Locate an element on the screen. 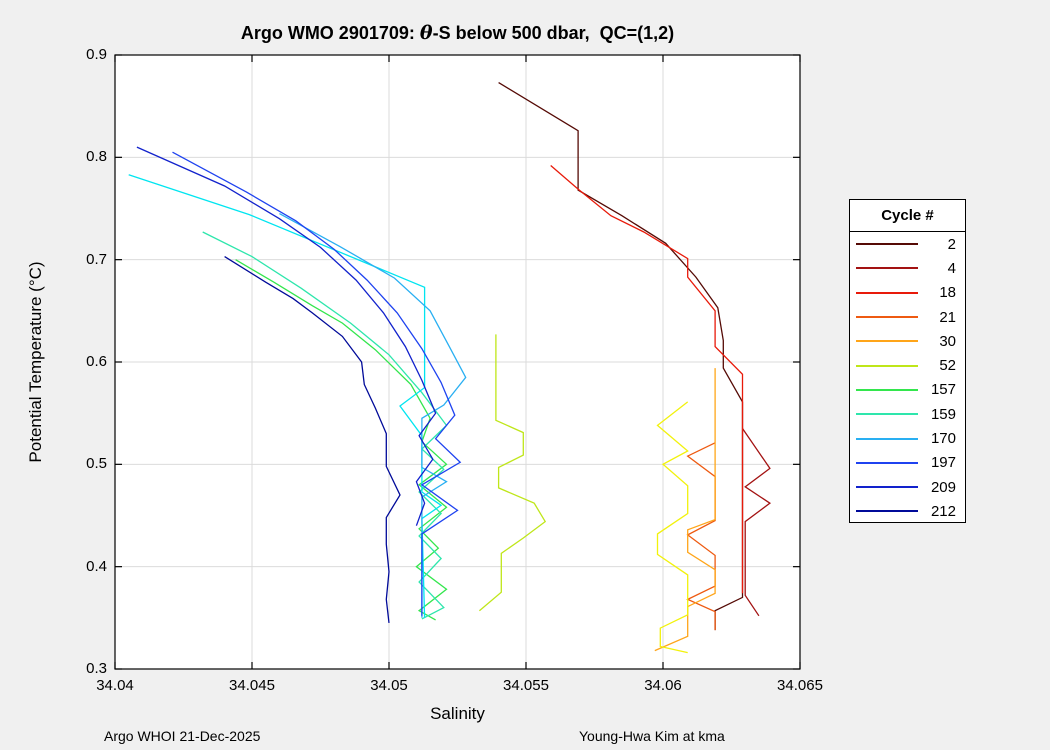  legend-row: 52 is located at coordinates (907, 365).